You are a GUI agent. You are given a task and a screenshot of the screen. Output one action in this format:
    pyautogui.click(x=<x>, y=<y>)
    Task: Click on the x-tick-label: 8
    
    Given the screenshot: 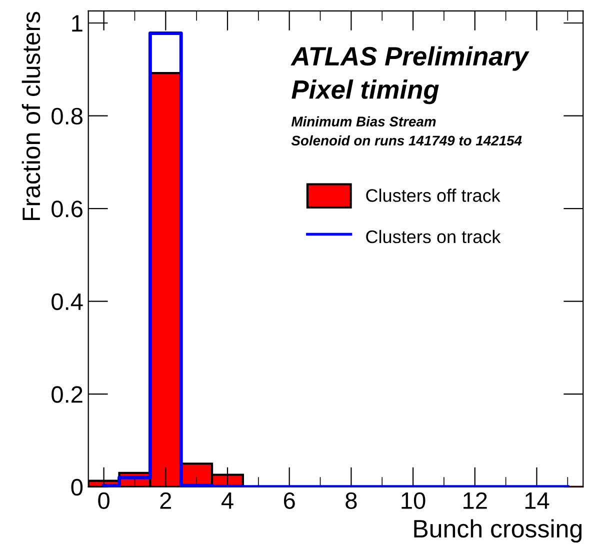 What is the action you would take?
    pyautogui.click(x=351, y=501)
    